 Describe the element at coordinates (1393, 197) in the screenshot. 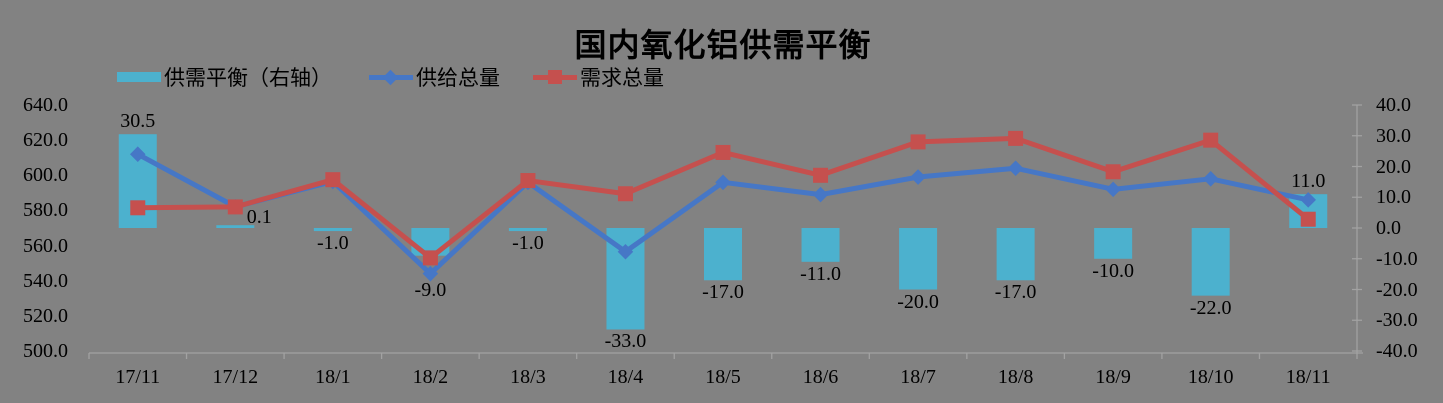

I see `right-axis-tick-label: 10.0` at that location.